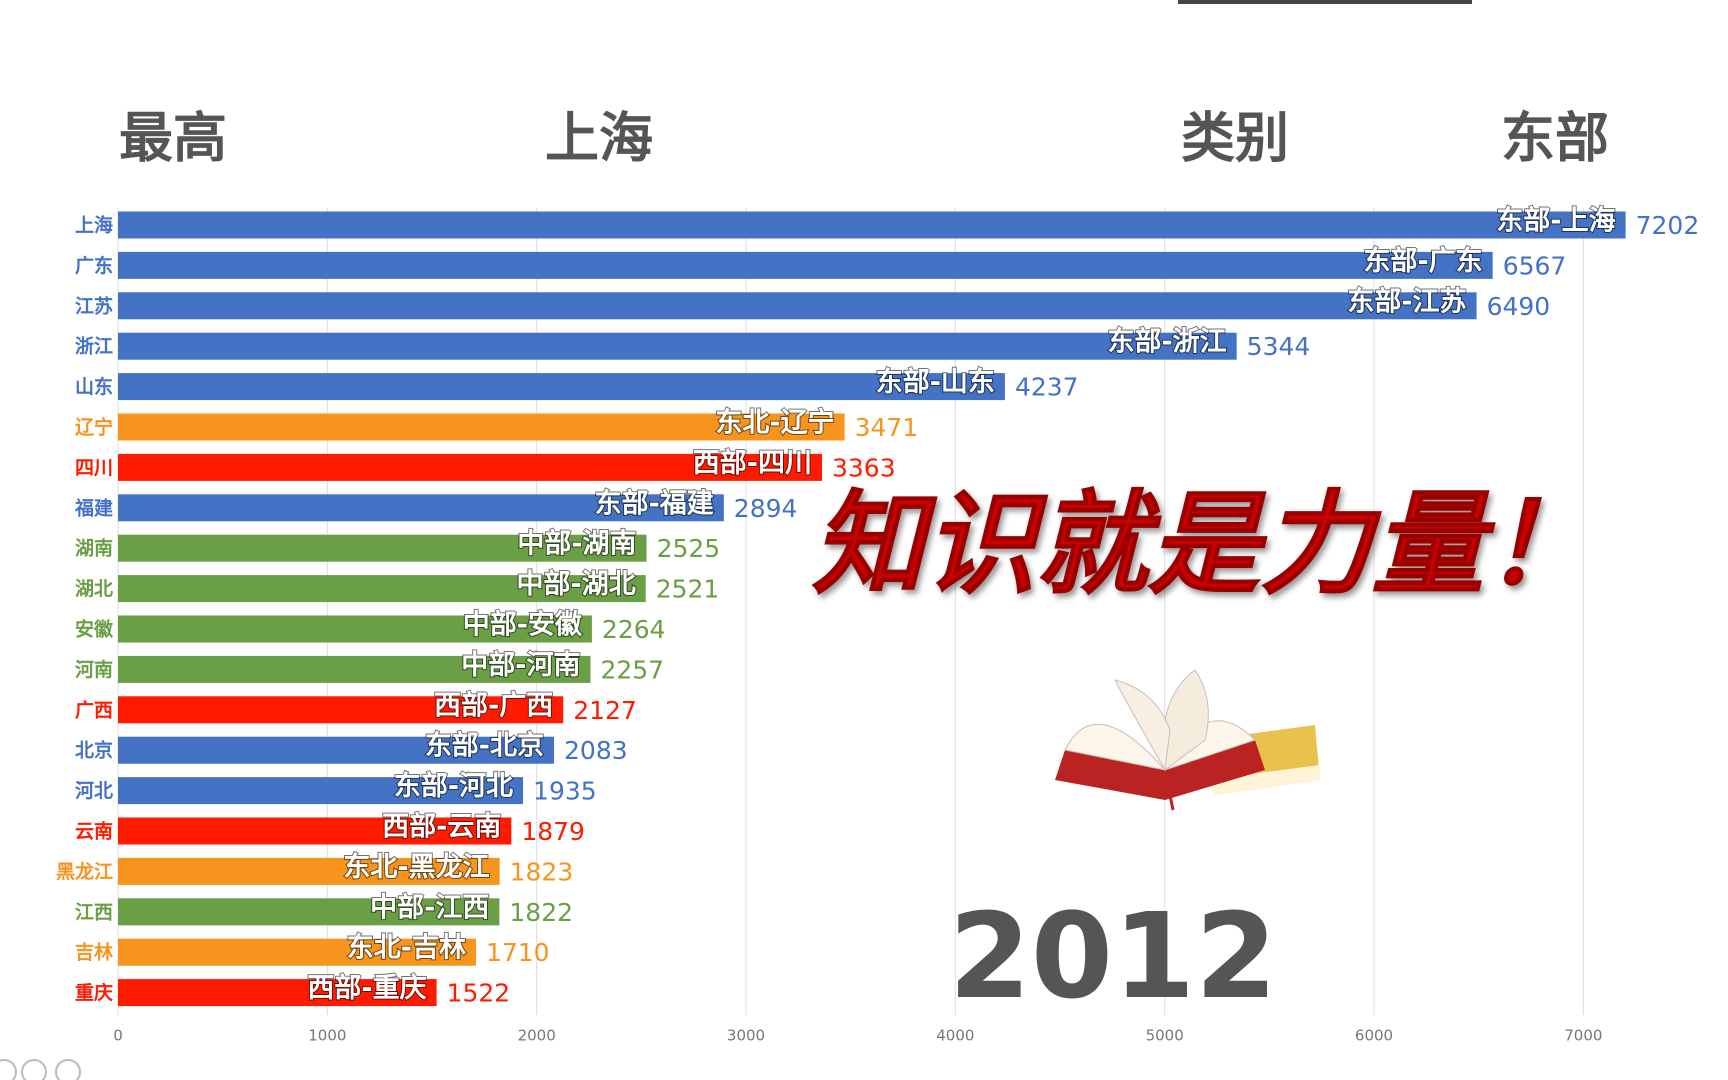  Describe the element at coordinates (406, 948) in the screenshot. I see `bar-region-label: 东北-吉林` at that location.